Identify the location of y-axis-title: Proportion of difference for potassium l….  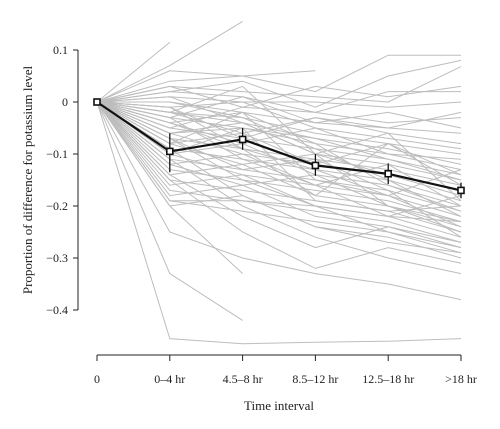
(27, 179).